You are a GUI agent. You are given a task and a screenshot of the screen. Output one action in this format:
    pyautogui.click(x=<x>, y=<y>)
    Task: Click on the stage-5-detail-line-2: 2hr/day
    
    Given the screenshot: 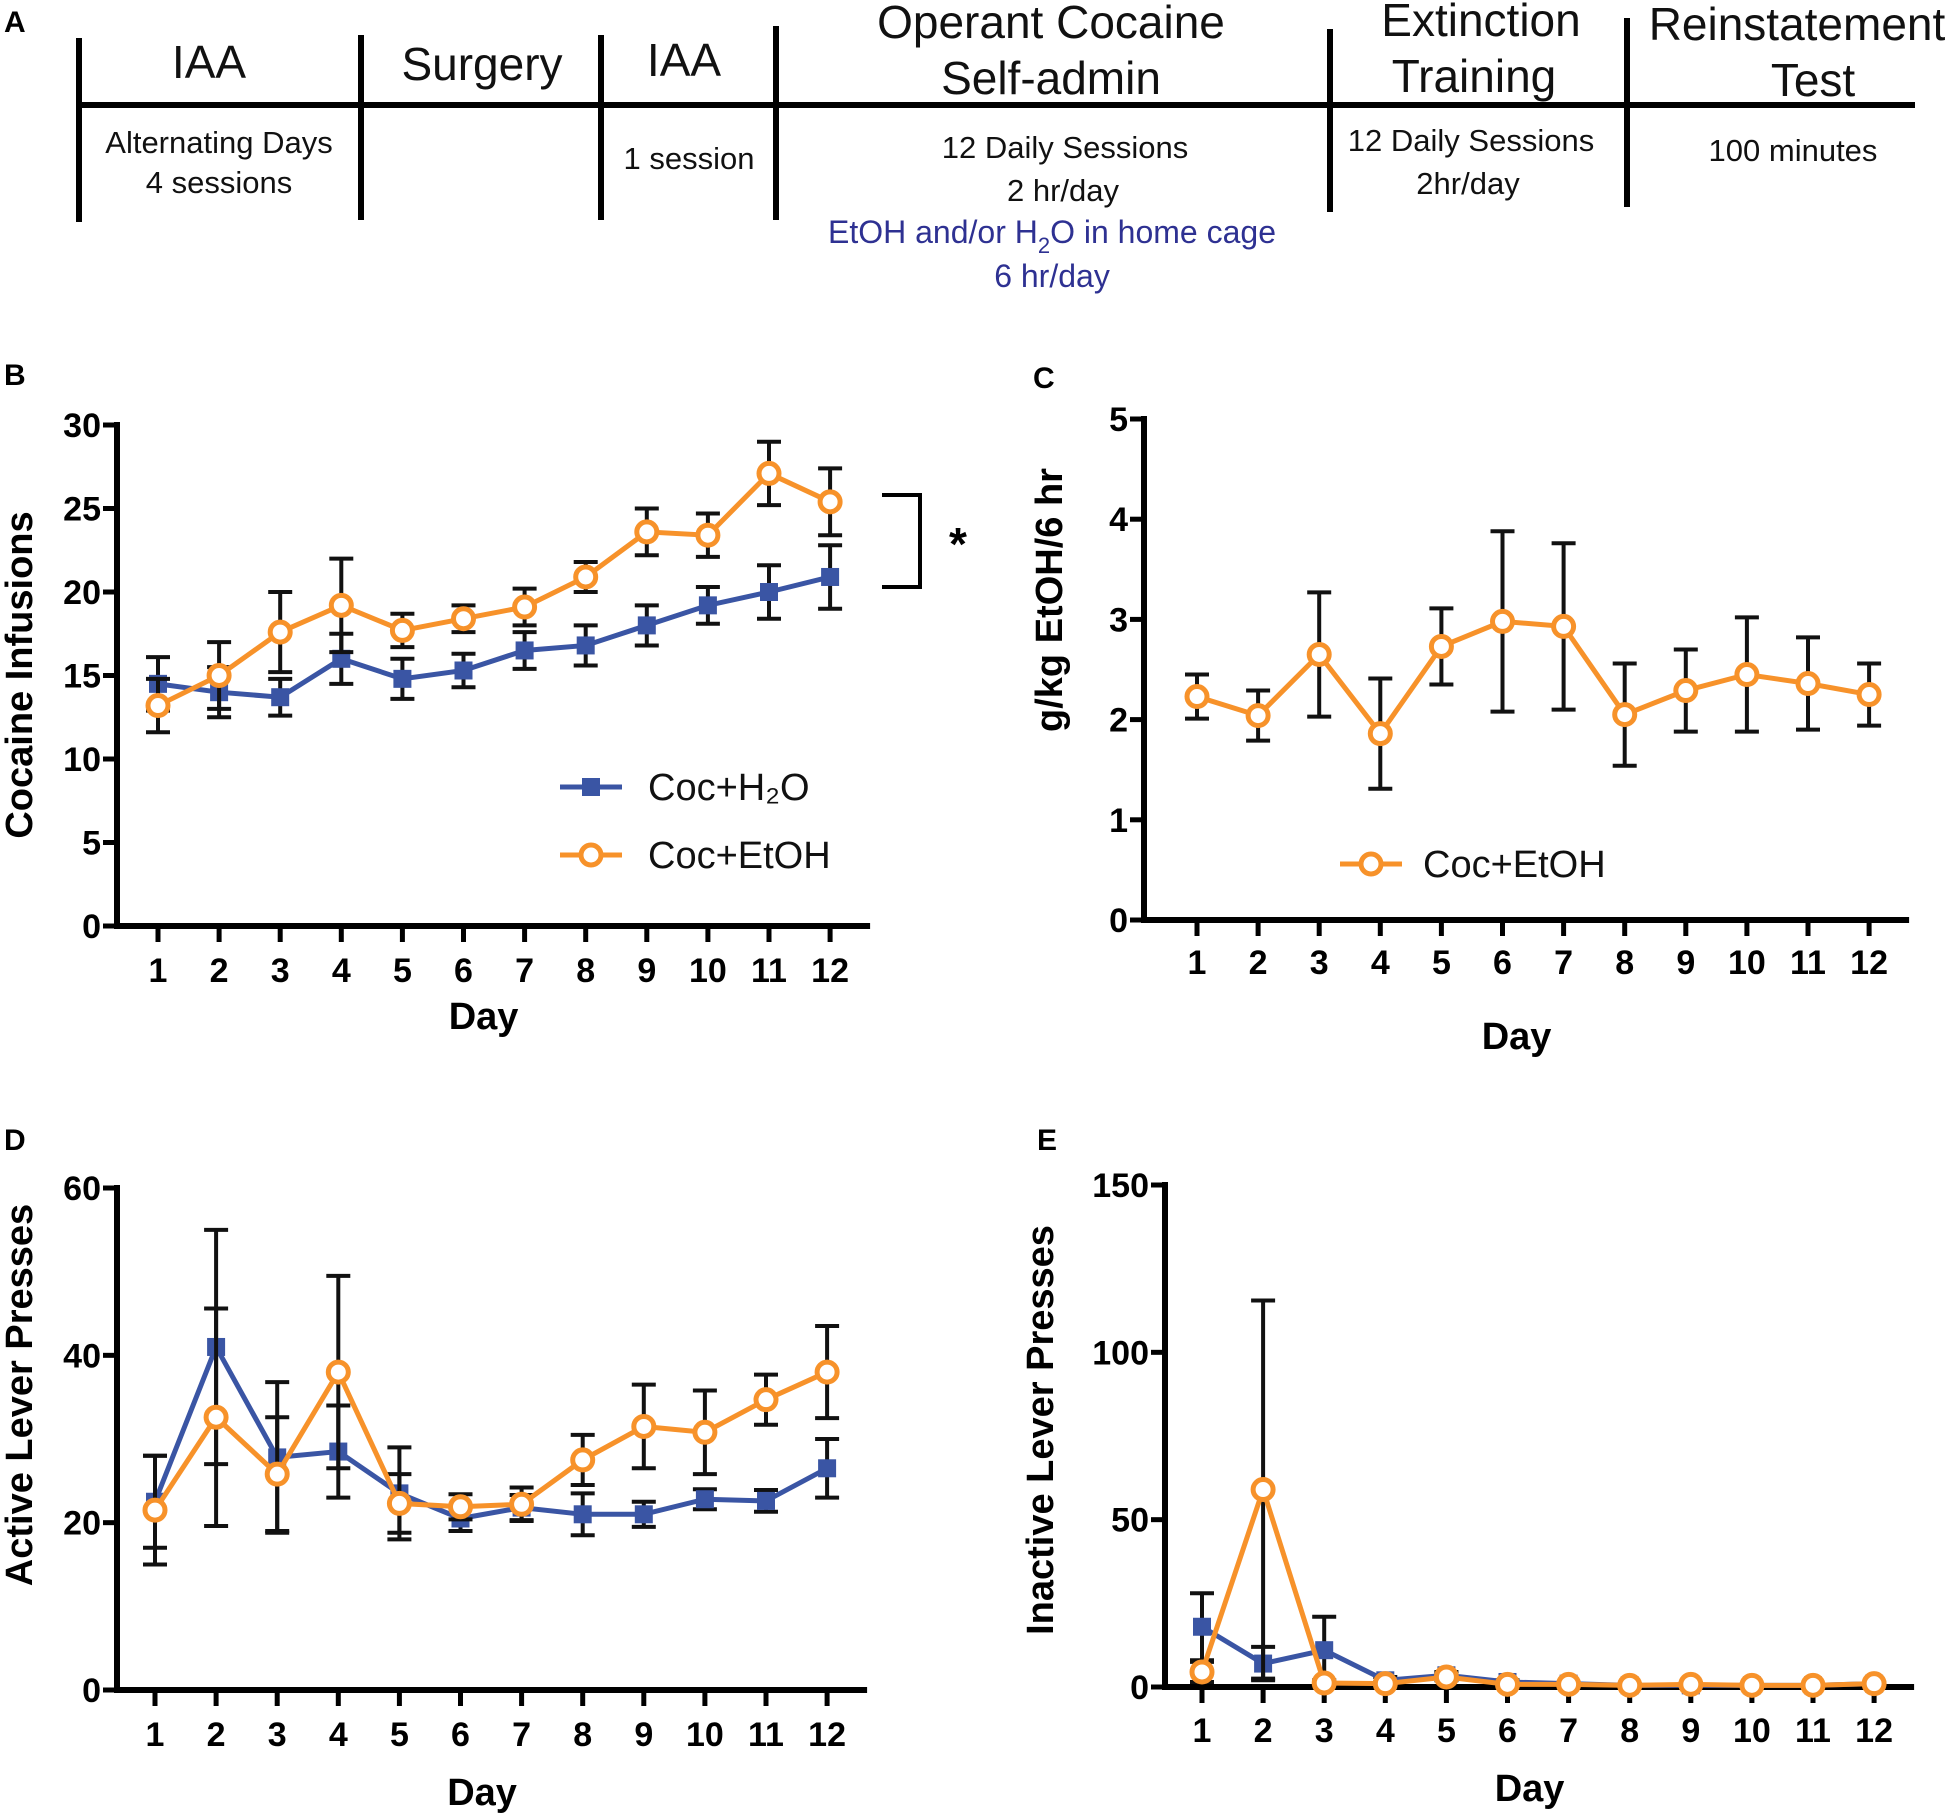 What is the action you would take?
    pyautogui.click(x=1468, y=183)
    